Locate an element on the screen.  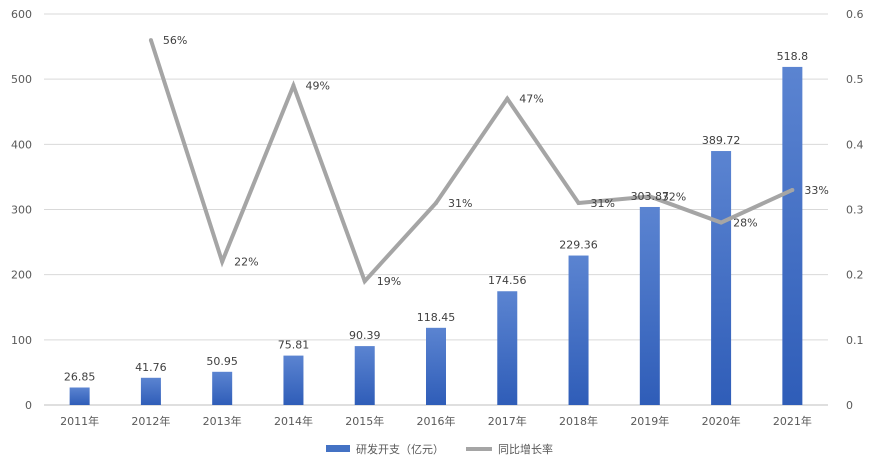
y-left-tick-label: 300 is located at coordinates (21, 210).